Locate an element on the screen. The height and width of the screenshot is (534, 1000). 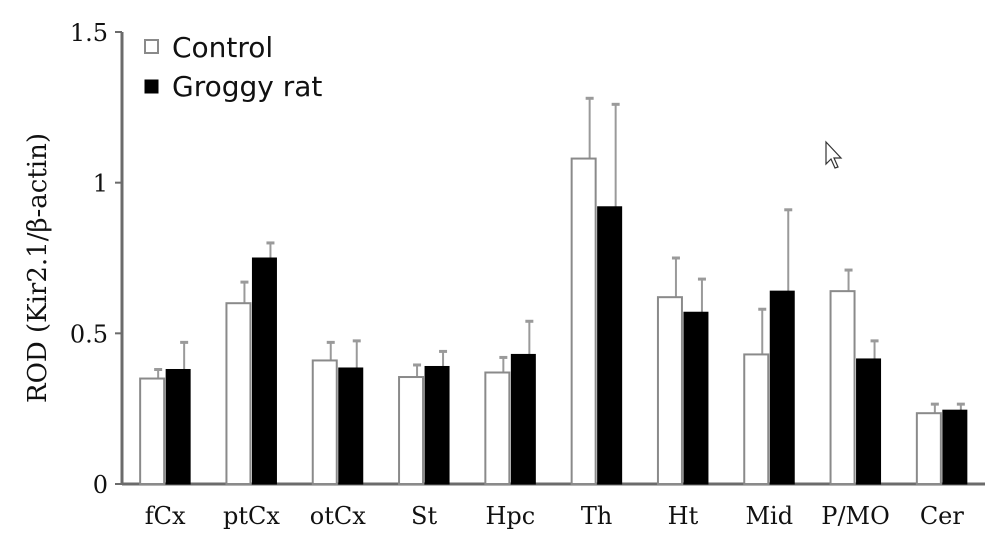
x-tick-label: St is located at coordinates (424, 516).